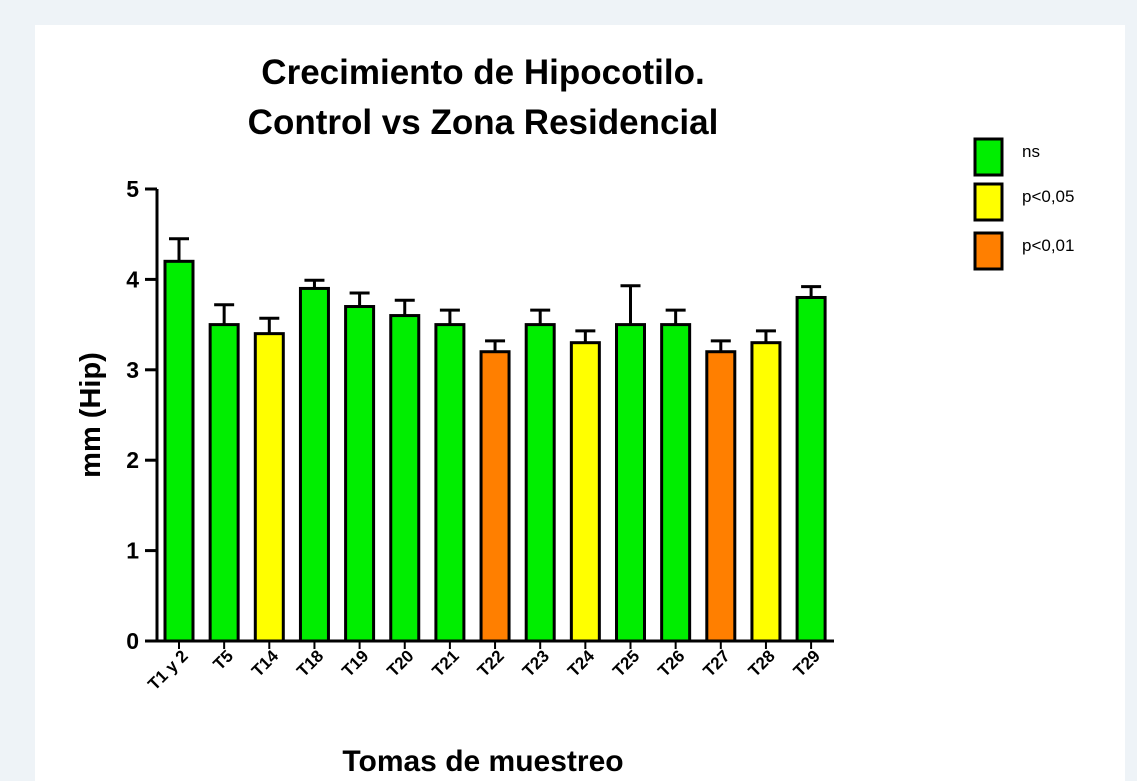 The image size is (1137, 781). Describe the element at coordinates (1048, 196) in the screenshot. I see `legend-label: p<0,05` at that location.